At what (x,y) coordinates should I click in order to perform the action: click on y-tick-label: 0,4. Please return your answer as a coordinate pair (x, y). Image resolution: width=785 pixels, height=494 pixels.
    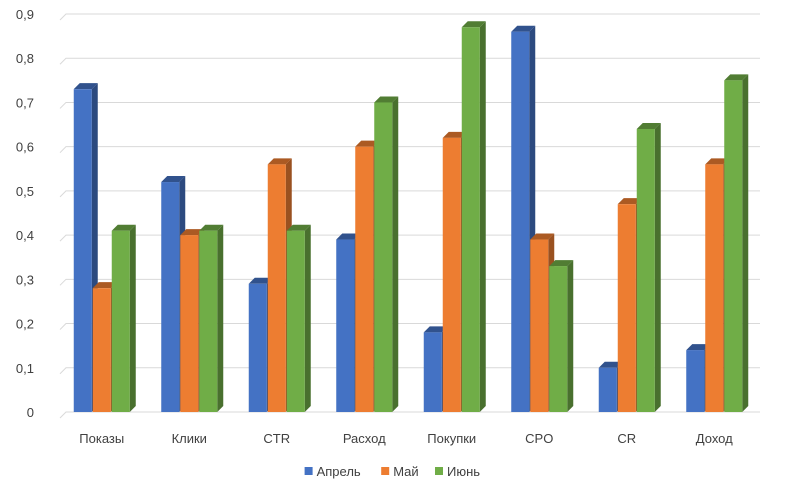
    Looking at the image, I should click on (25, 235).